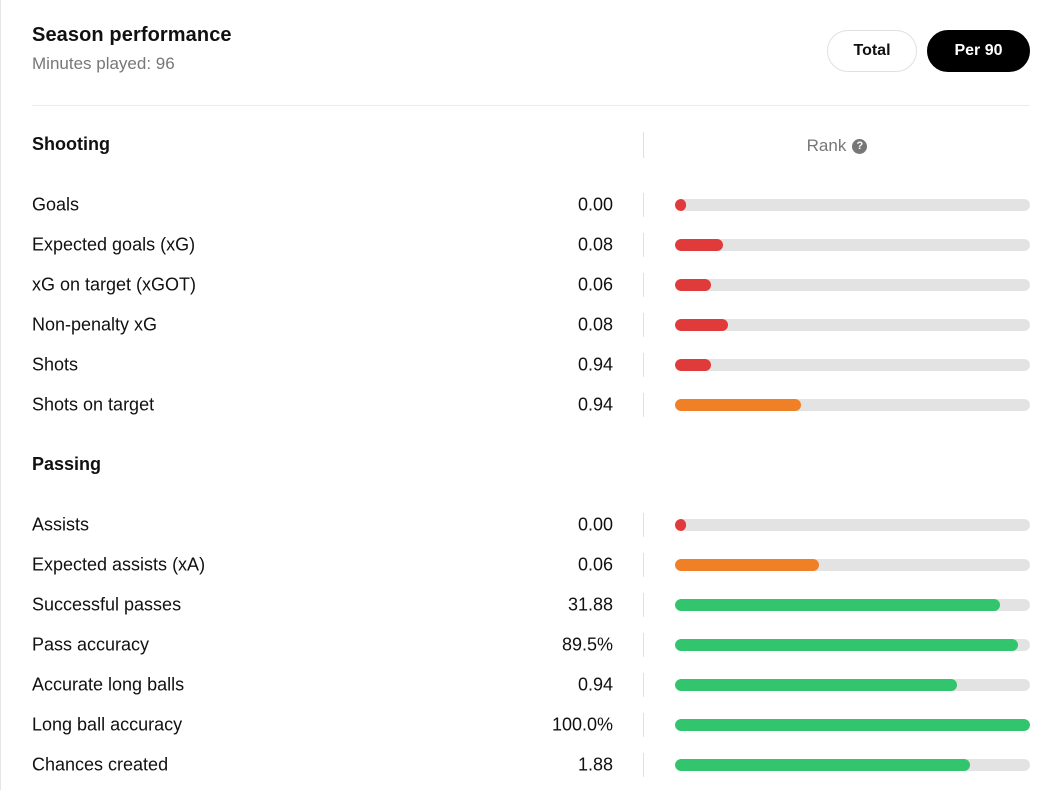 This screenshot has height=790, width=1051. What do you see at coordinates (114, 244) in the screenshot?
I see `stat-label: Expected goals (xG)` at bounding box center [114, 244].